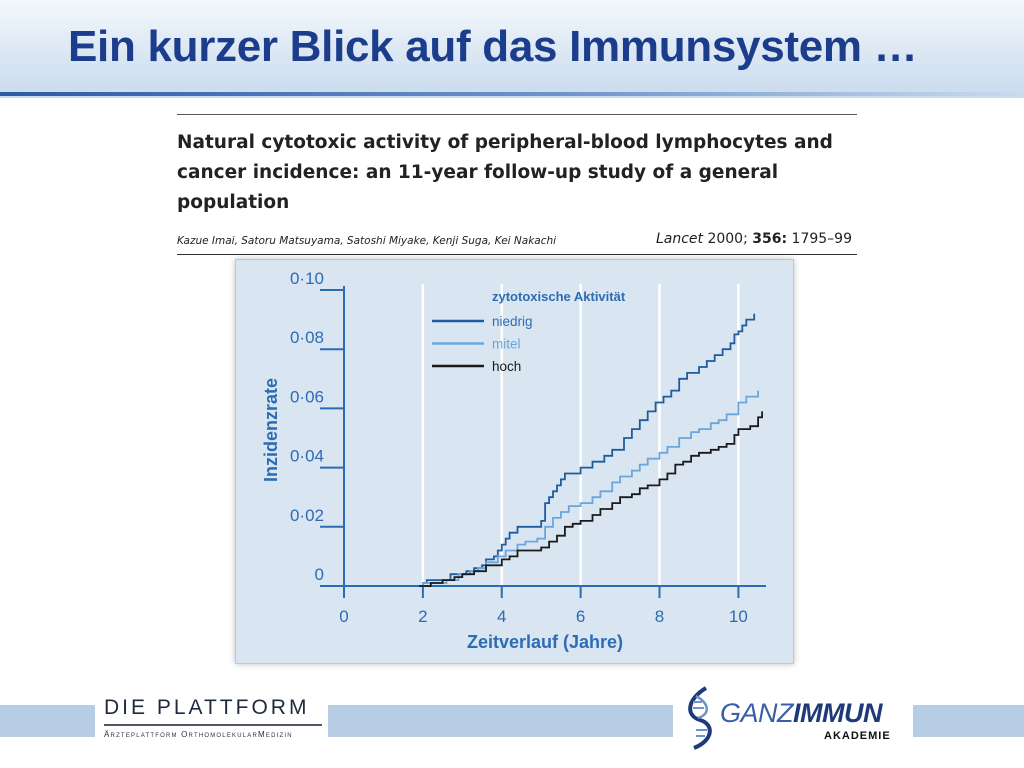  I want to click on legend-label-hoch: hoch, so click(506, 366).